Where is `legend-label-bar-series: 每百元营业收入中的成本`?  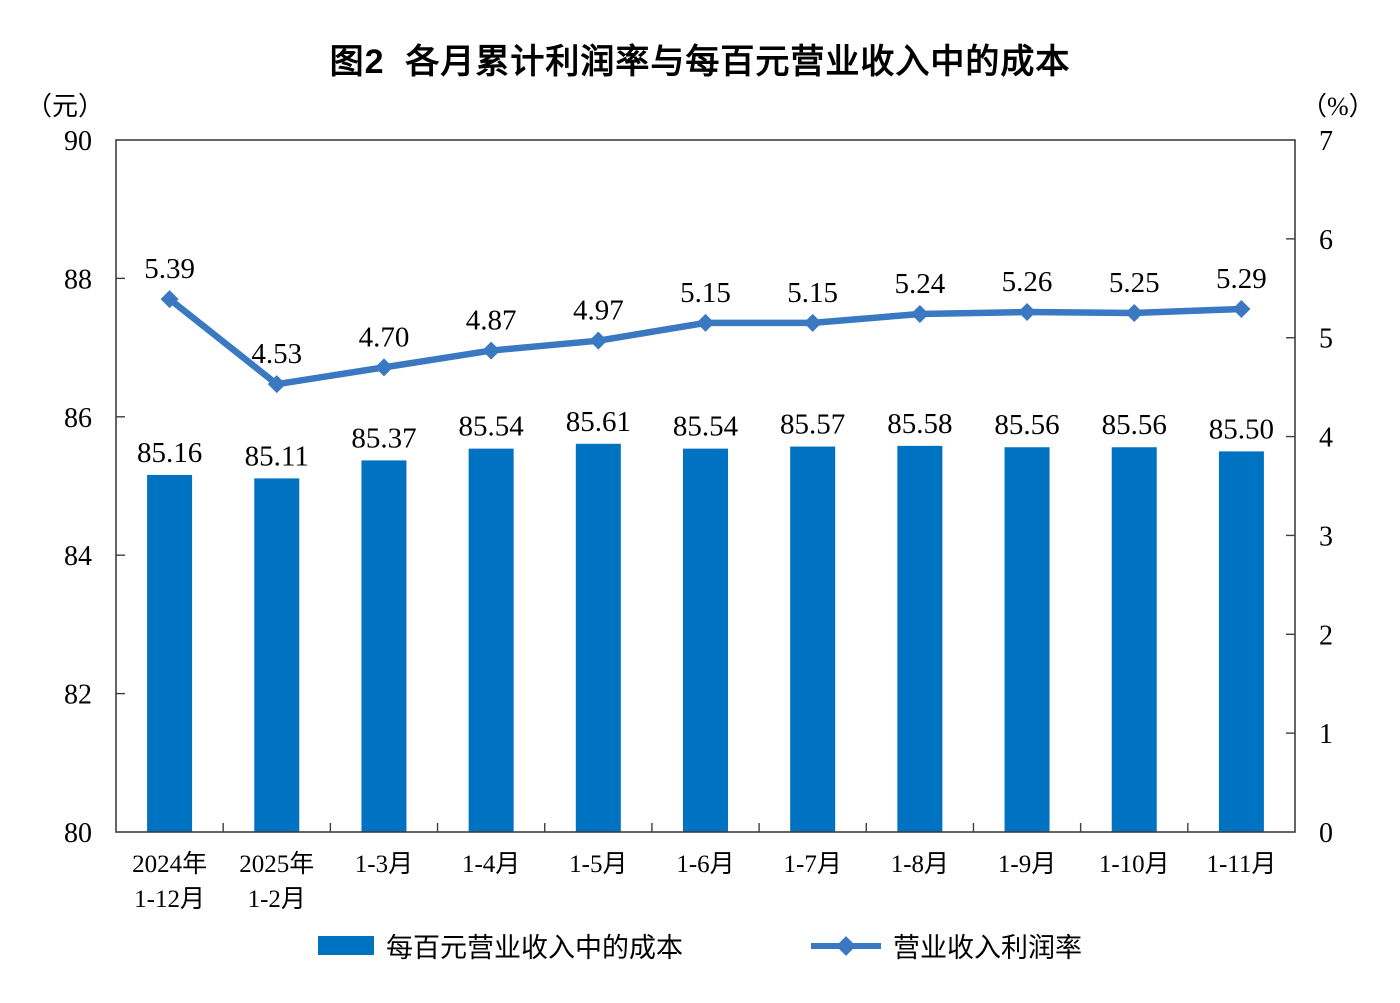 legend-label-bar-series: 每百元营业收入中的成本 is located at coordinates (534, 948).